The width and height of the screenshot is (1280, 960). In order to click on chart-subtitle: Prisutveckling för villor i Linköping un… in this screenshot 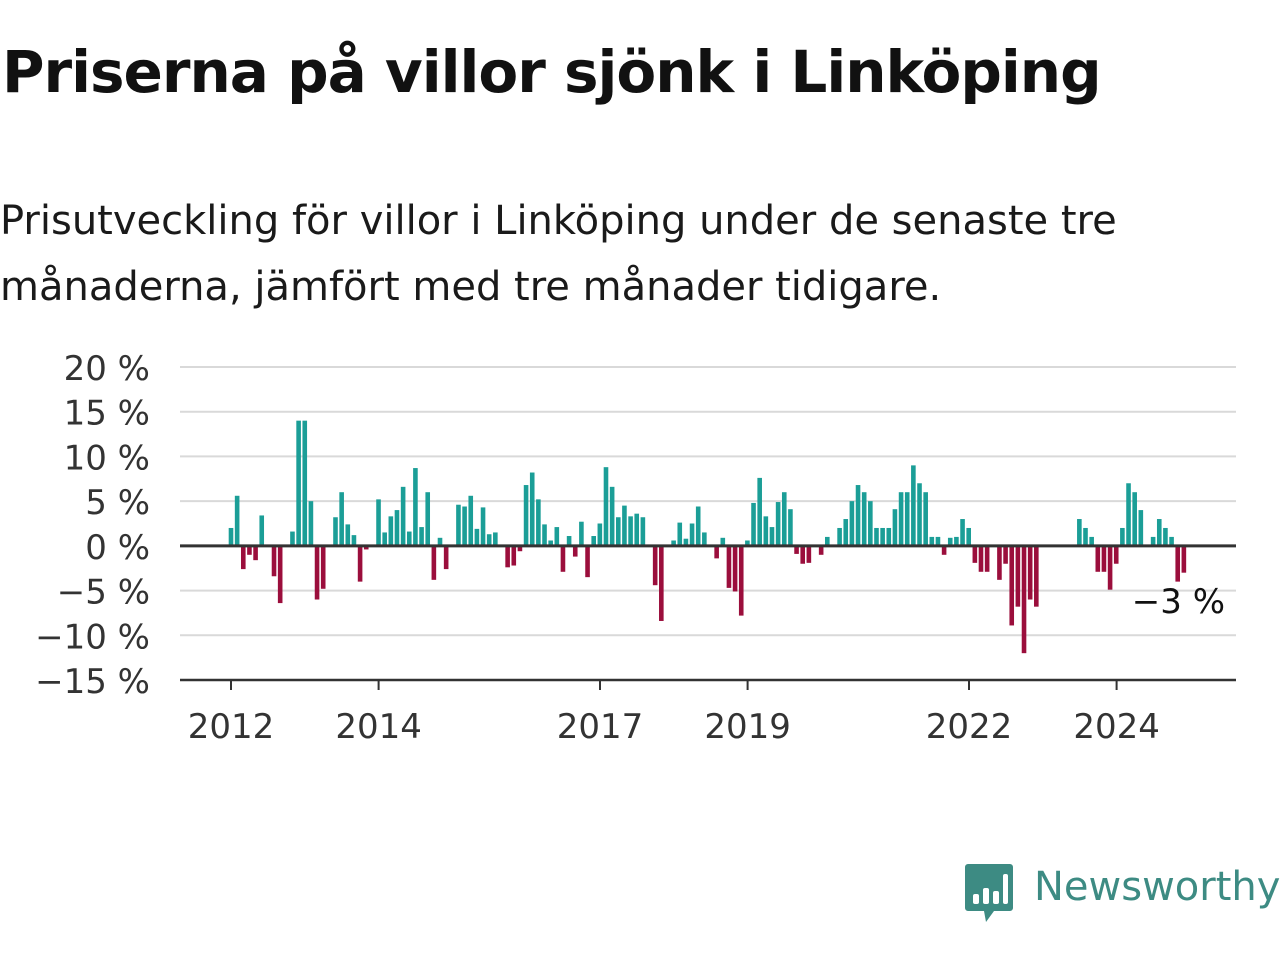, I will do `click(558, 254)`.